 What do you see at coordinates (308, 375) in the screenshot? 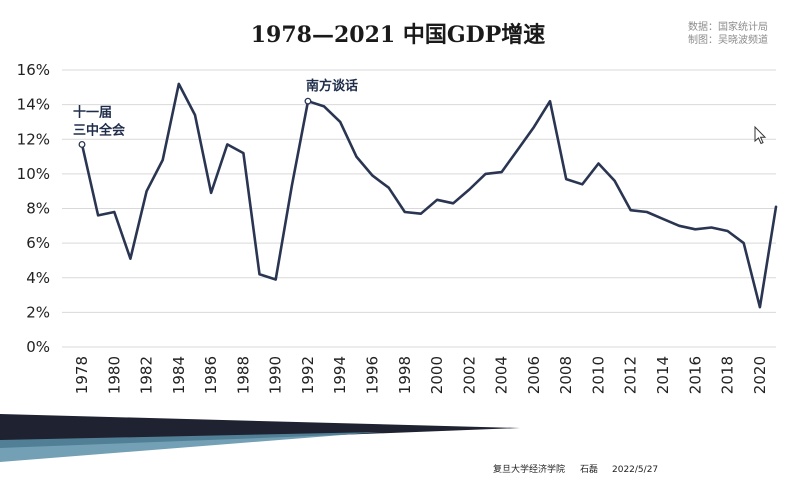
I see `x-tick-label: 1992` at bounding box center [308, 375].